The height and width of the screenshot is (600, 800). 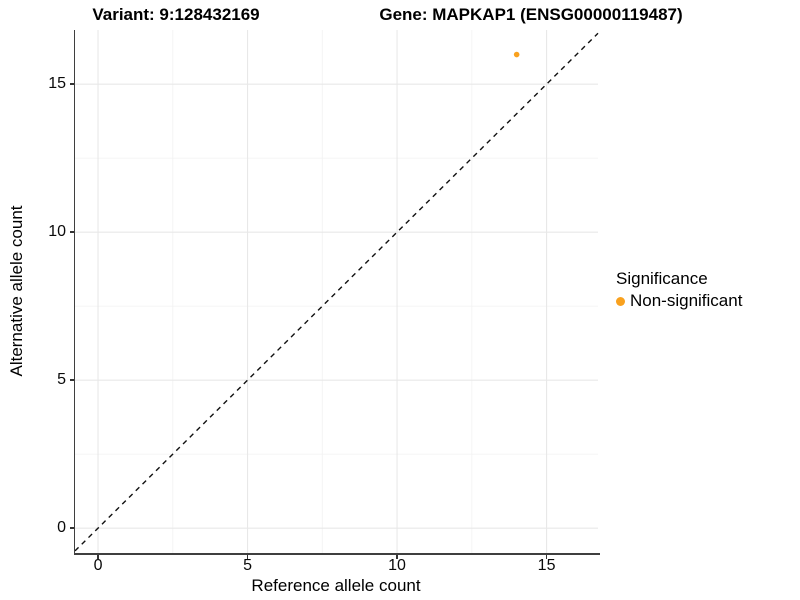 I want to click on x-tick-label: 0, so click(x=98, y=565).